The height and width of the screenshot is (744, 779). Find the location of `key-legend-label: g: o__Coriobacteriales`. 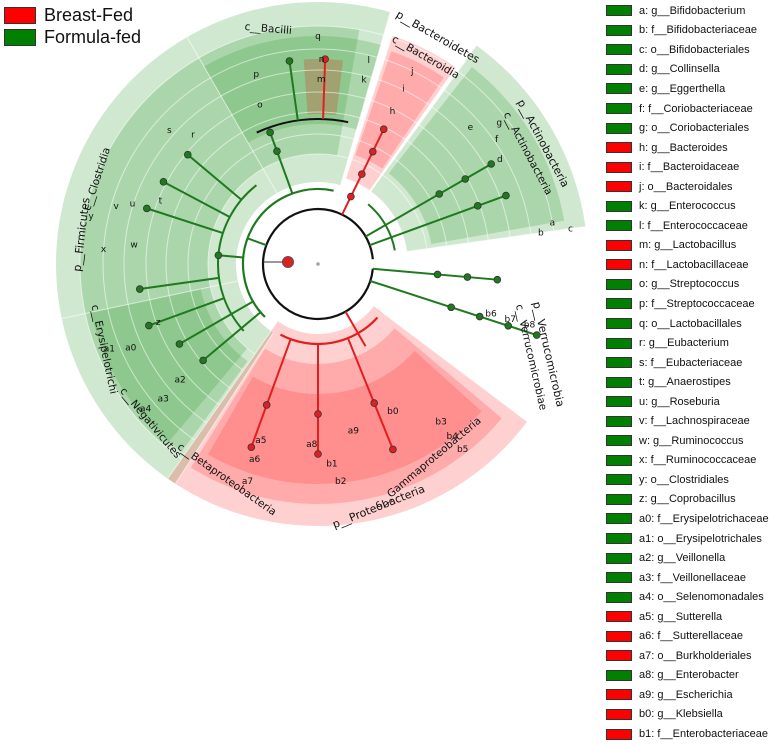

key-legend-label: g: o__Coriobacteriales is located at coordinates (694, 128).